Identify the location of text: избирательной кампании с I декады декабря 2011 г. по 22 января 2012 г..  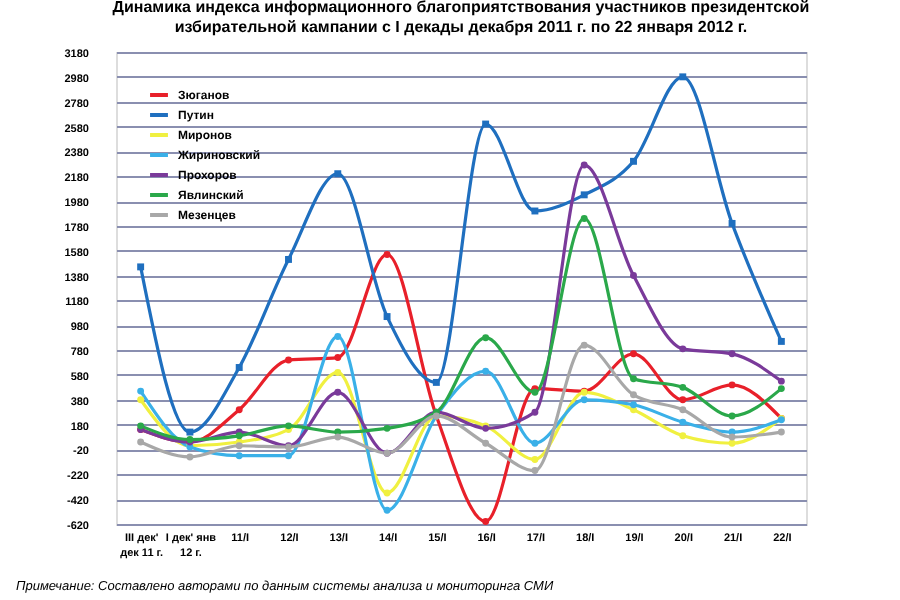
(461, 27).